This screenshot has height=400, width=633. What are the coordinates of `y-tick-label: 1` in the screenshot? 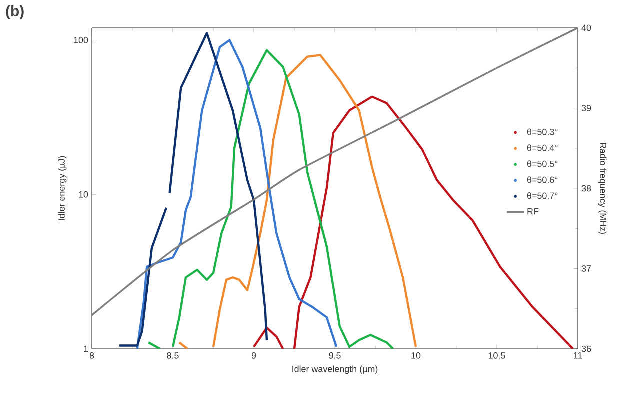 It's located at (86, 349).